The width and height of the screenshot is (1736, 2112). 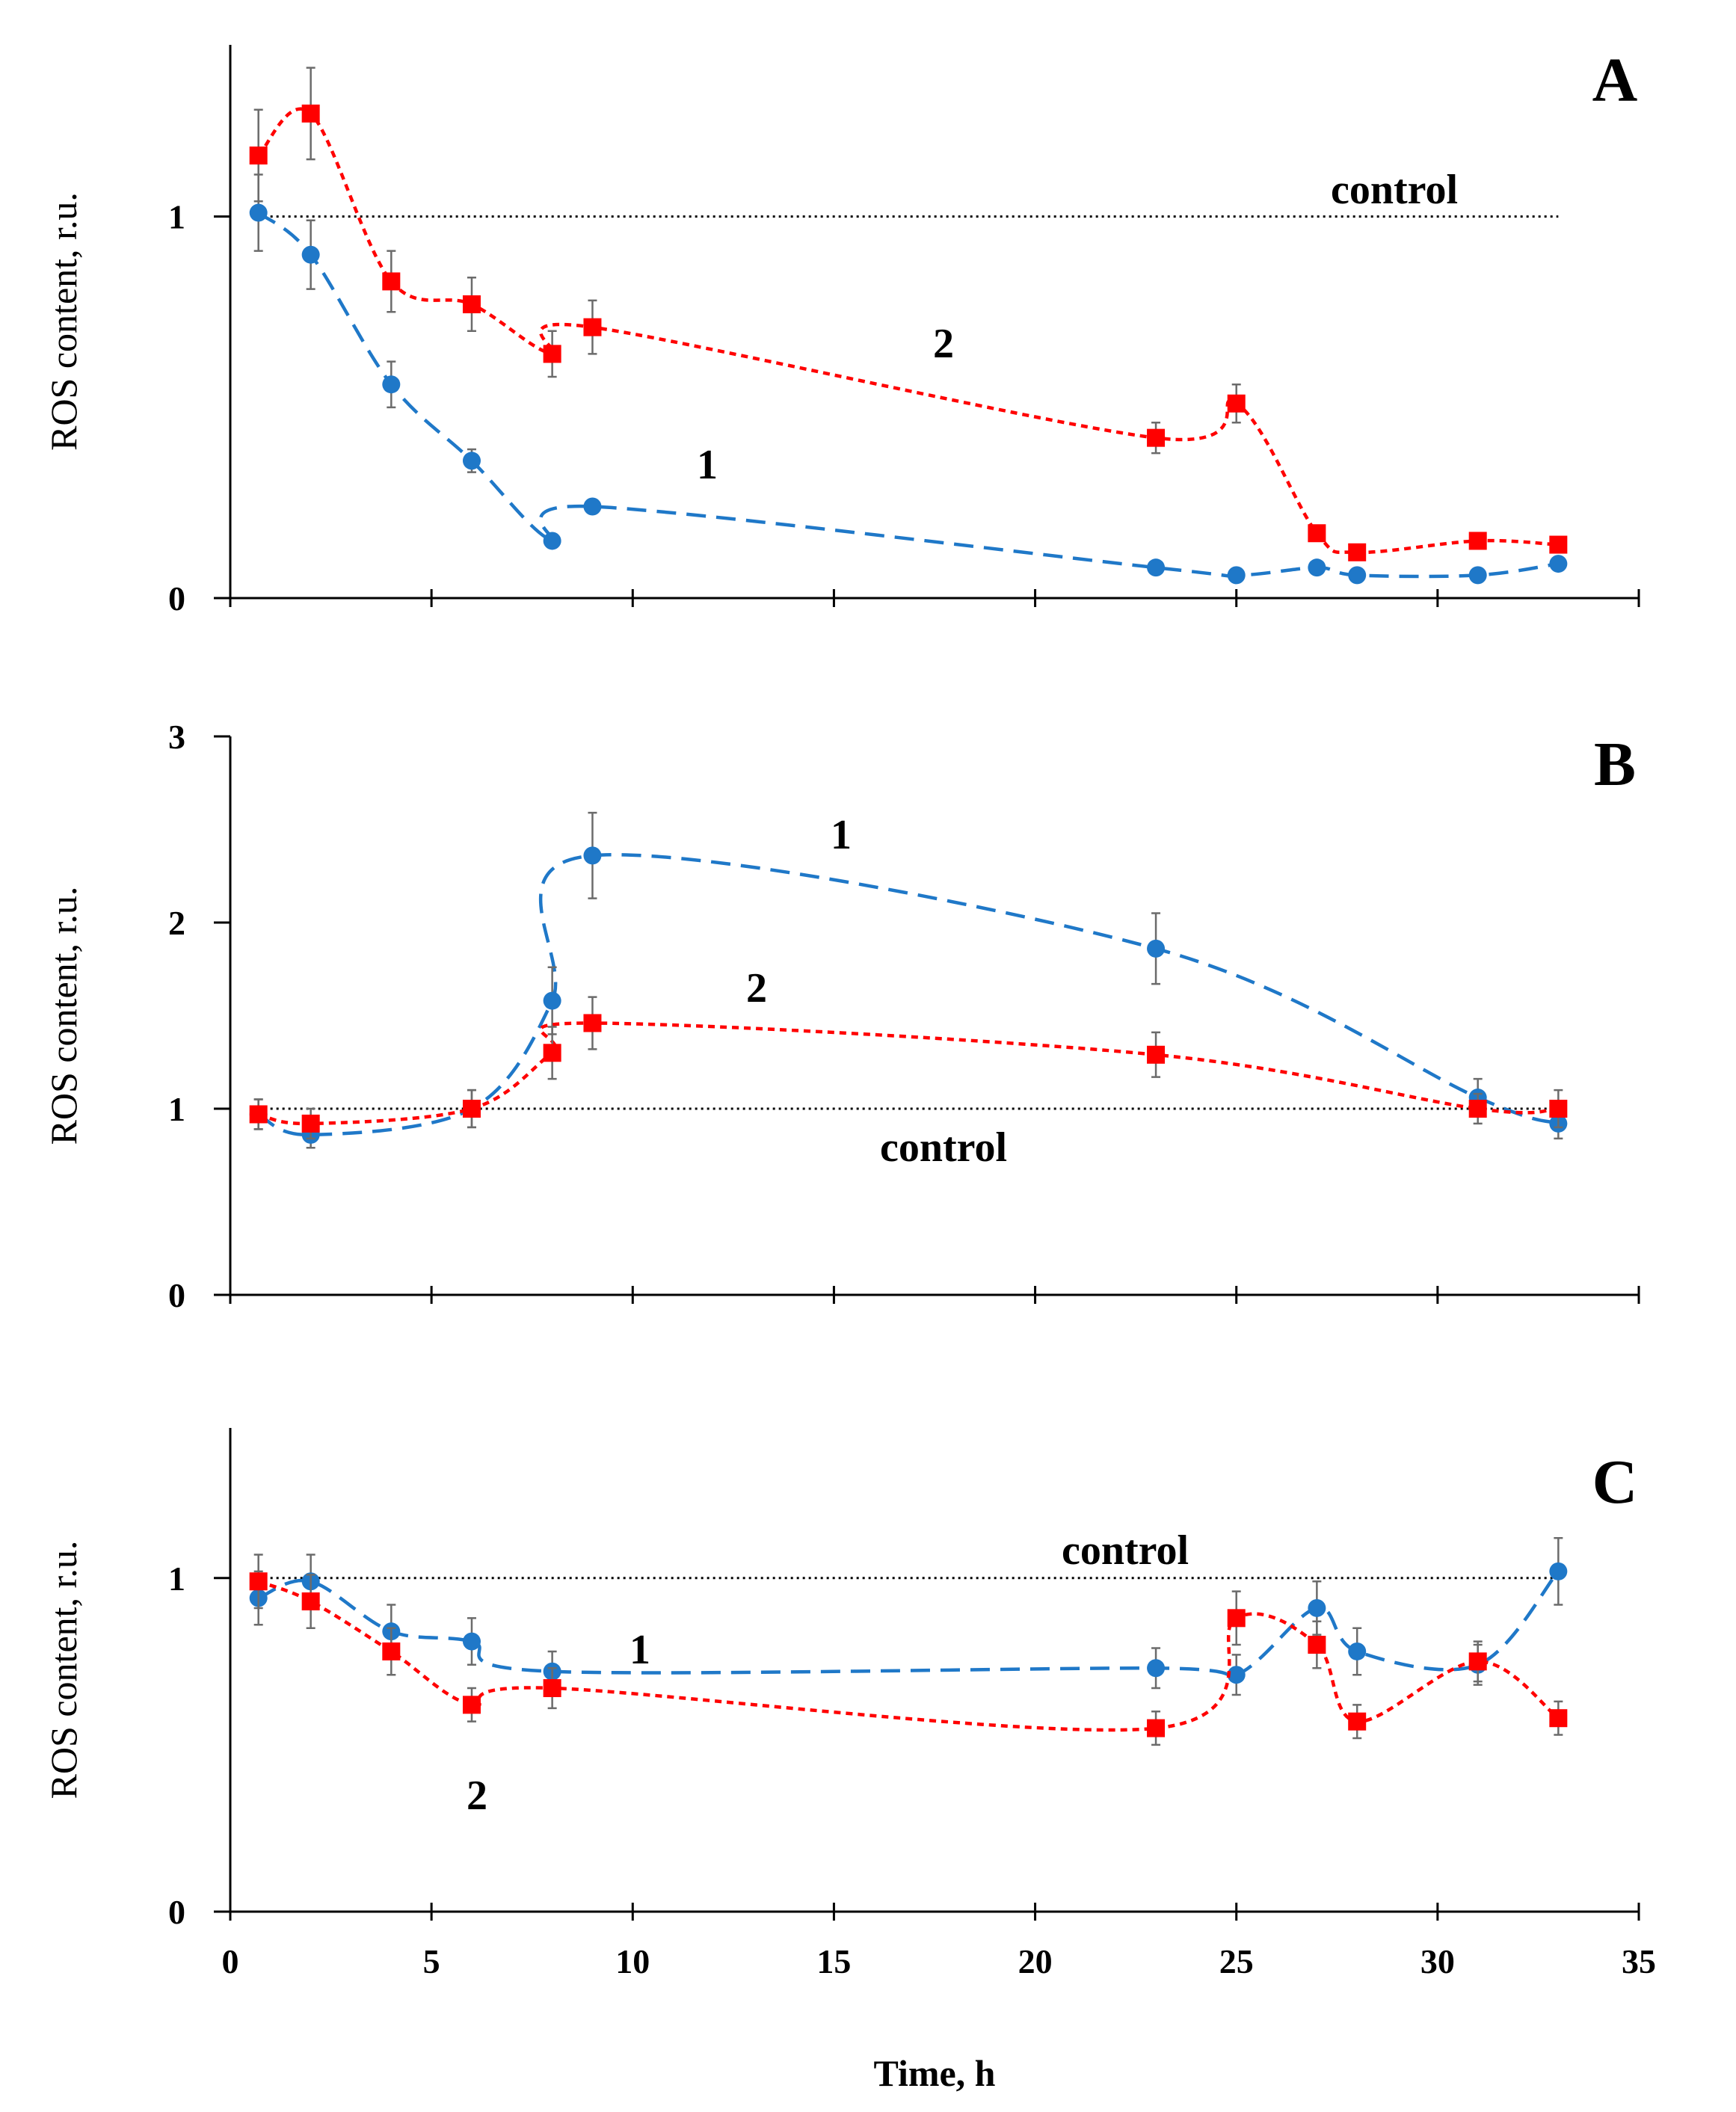 What do you see at coordinates (909, 1656) in the screenshot?
I see `series-2-line` at bounding box center [909, 1656].